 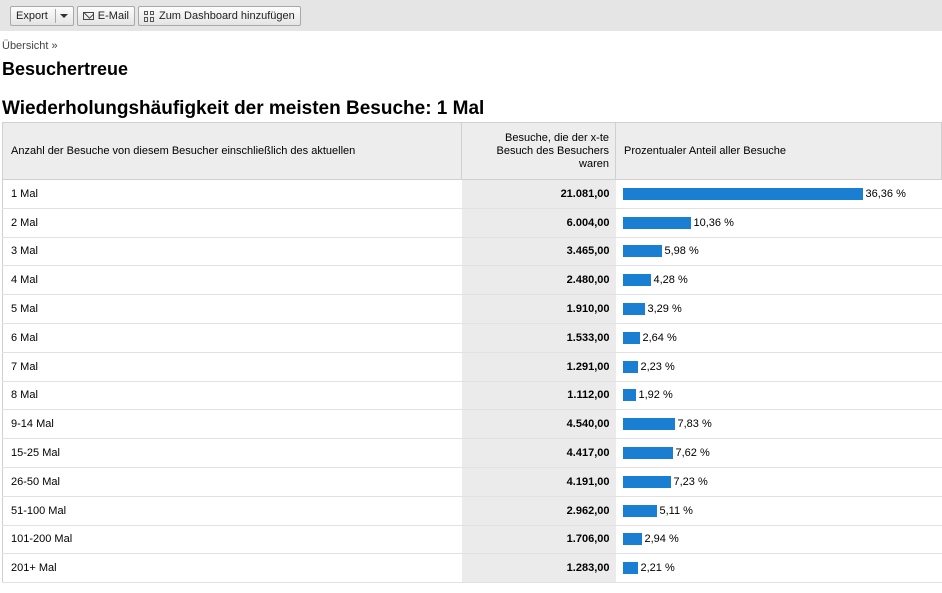 I want to click on divider, so click(x=55, y=16).